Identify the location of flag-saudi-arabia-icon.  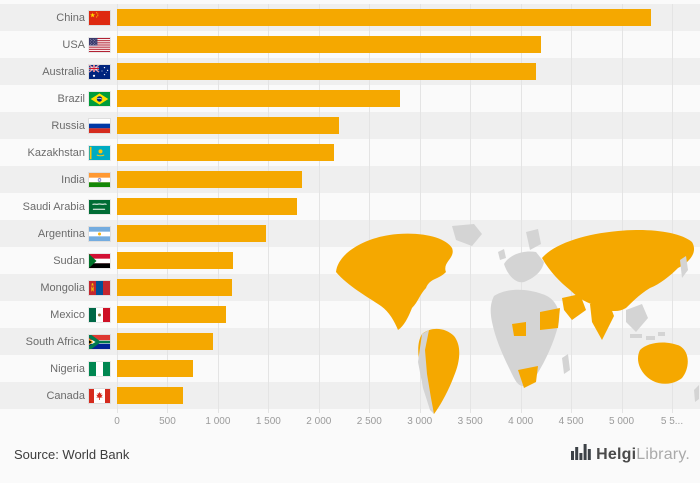
(99, 206).